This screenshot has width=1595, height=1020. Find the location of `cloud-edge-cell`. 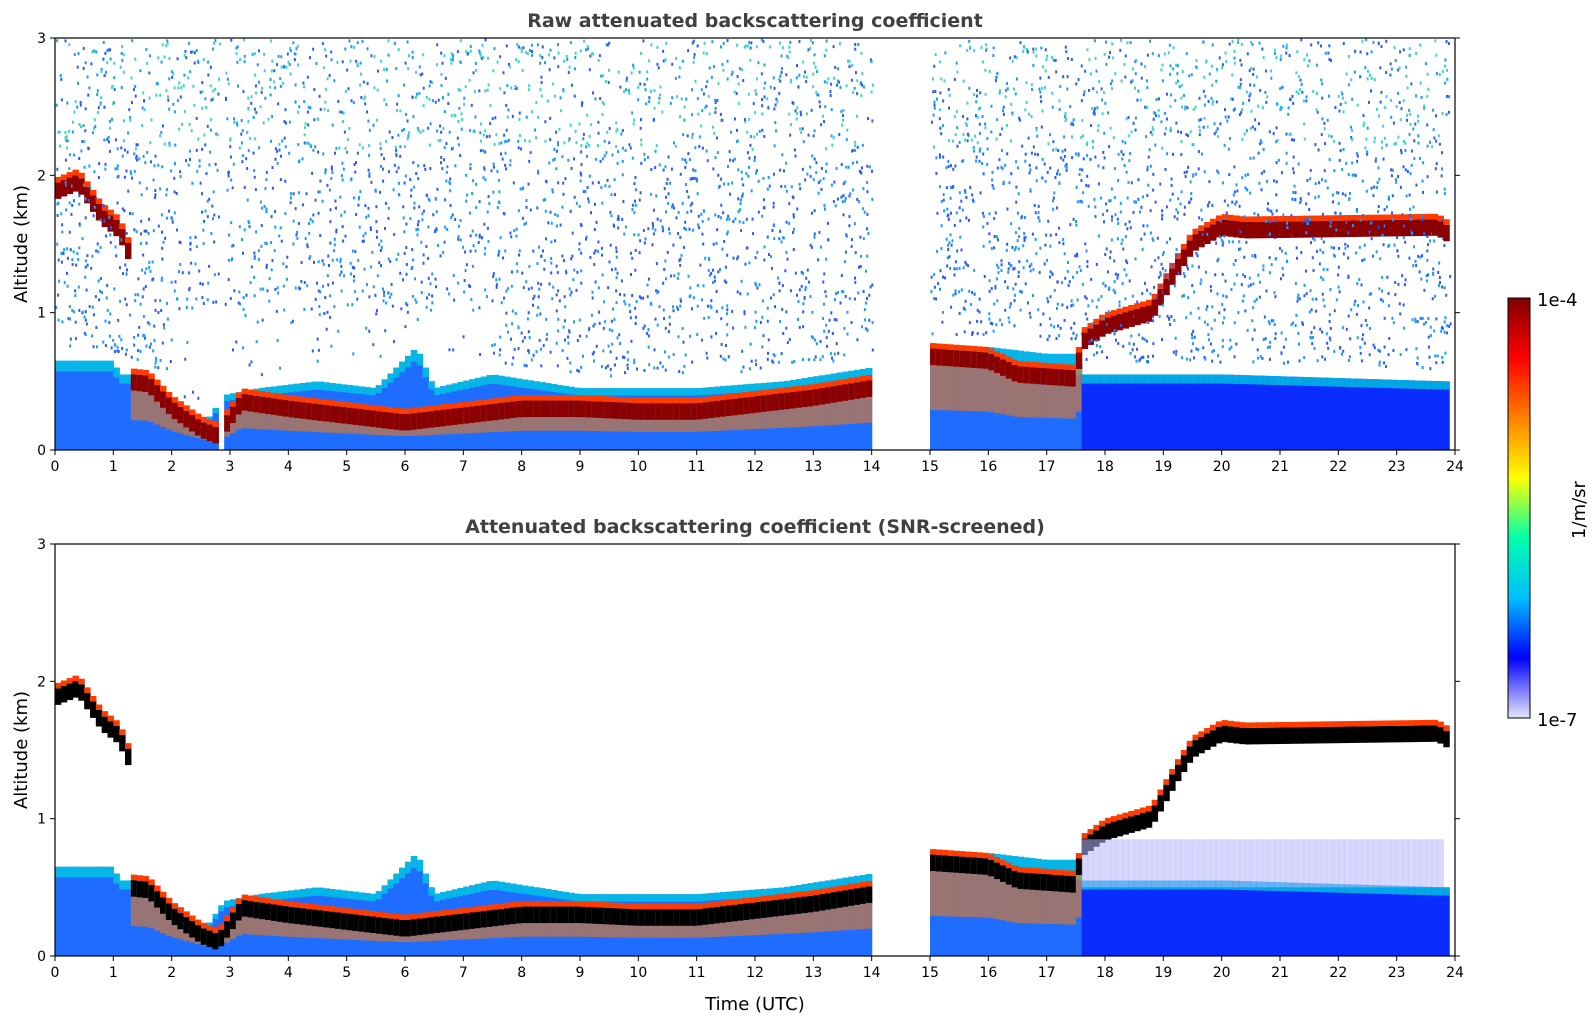

cloud-edge-cell is located at coordinates (1032, 364).